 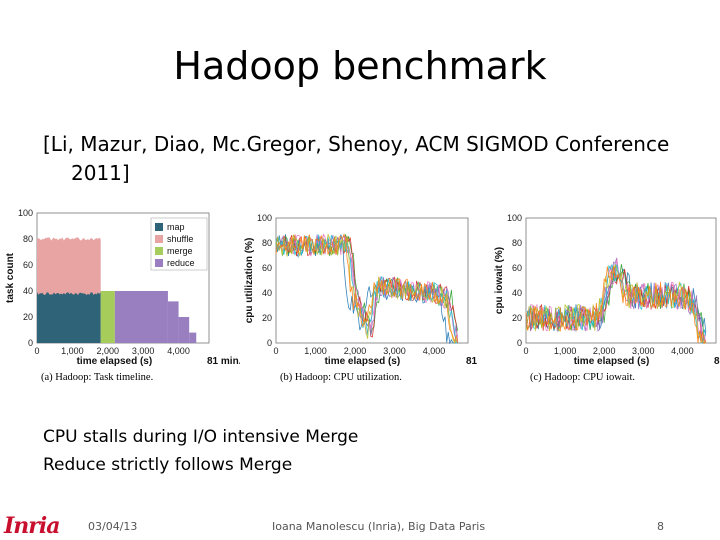 I want to click on footer-center-text: Ioana Manolescu (Inria), Big Data Paris, so click(x=379, y=526).